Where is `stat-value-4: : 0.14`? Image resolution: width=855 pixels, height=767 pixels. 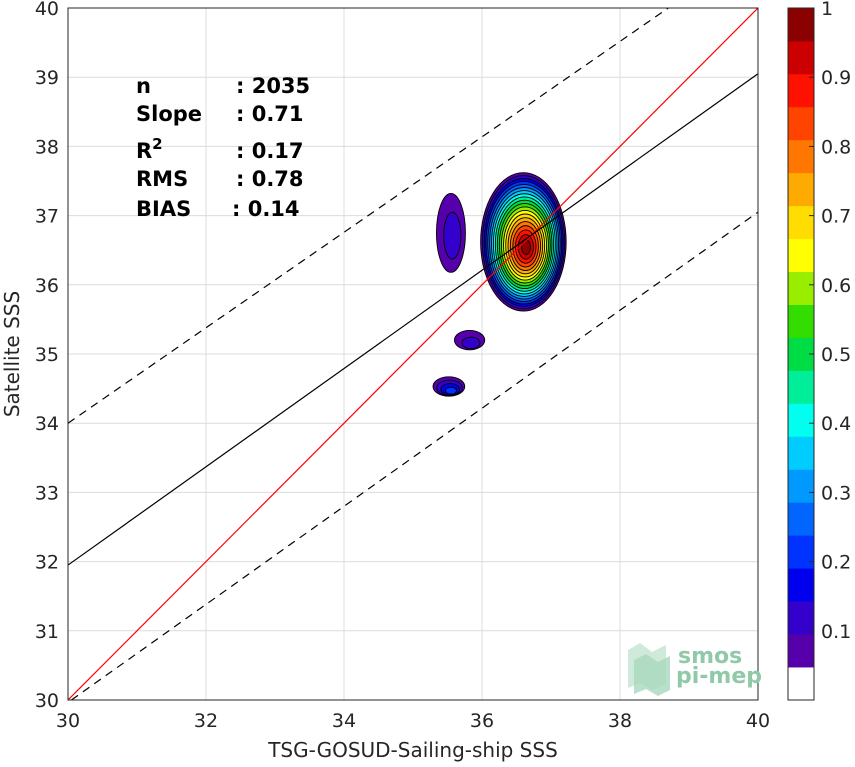
stat-value-4: : 0.14 is located at coordinates (266, 209).